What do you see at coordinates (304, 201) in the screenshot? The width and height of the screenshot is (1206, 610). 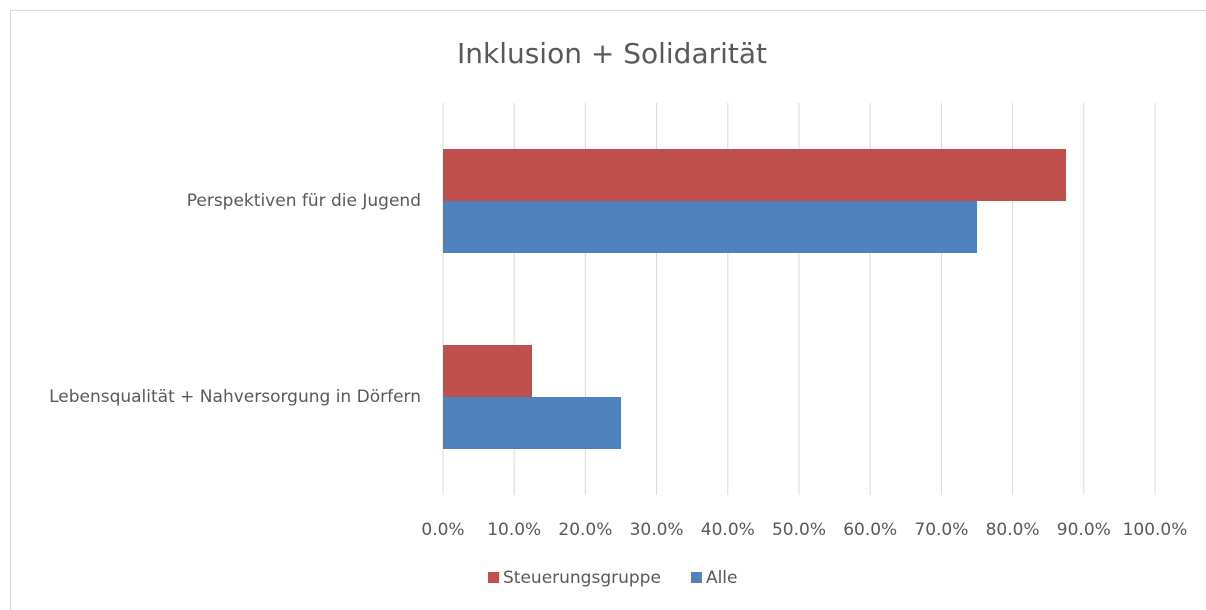 I see `y-tick-label: Perspektiven für die Jugend` at bounding box center [304, 201].